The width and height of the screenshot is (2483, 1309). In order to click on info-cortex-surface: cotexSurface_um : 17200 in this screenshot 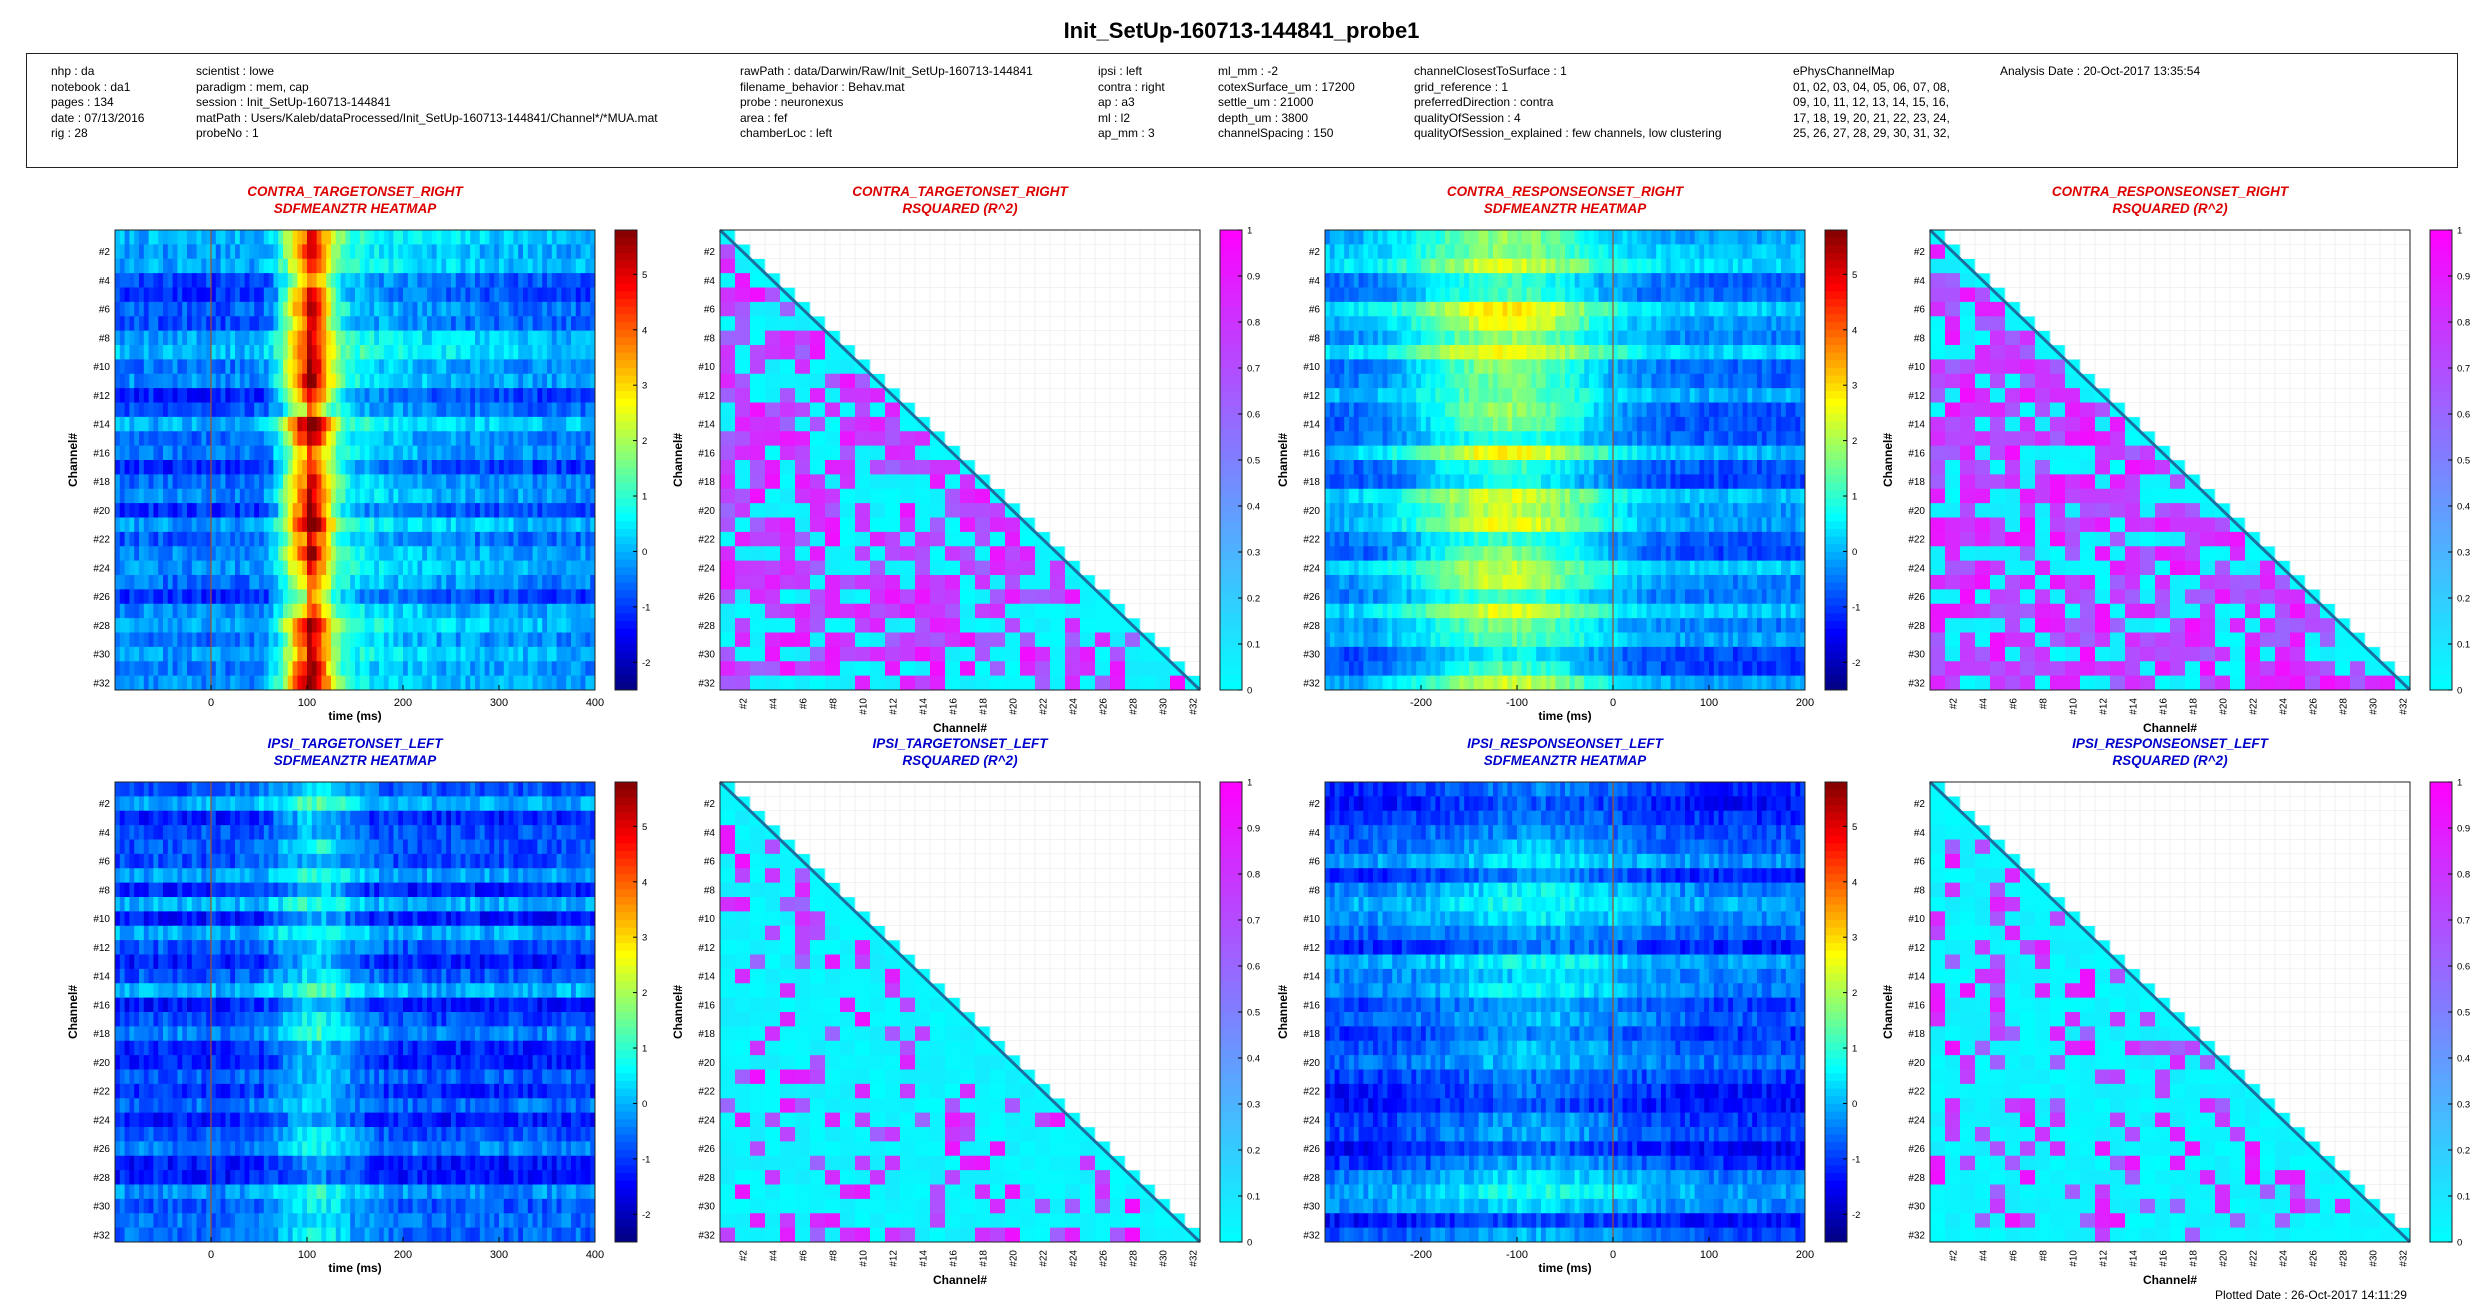, I will do `click(1286, 86)`.